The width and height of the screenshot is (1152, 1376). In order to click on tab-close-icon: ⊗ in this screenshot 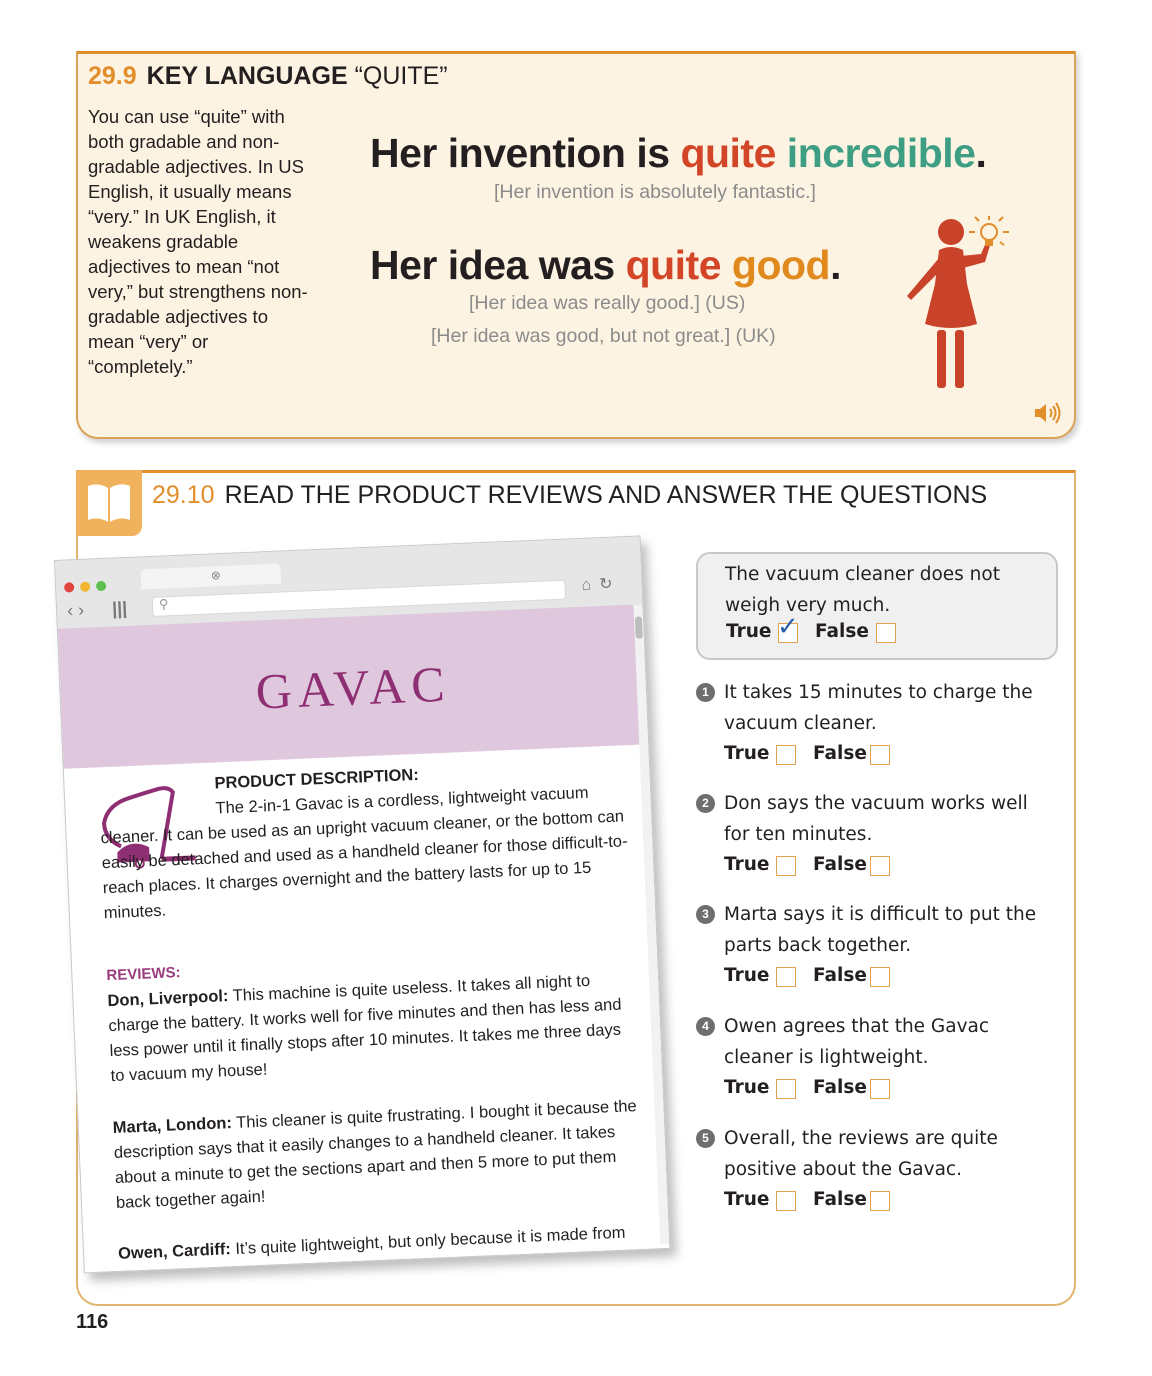, I will do `click(216, 575)`.